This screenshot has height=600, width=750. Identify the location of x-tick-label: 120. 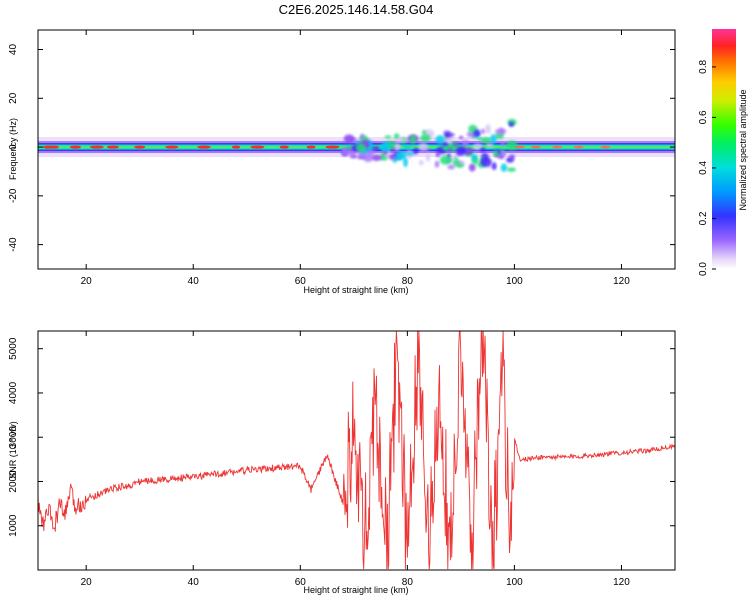
(621, 281).